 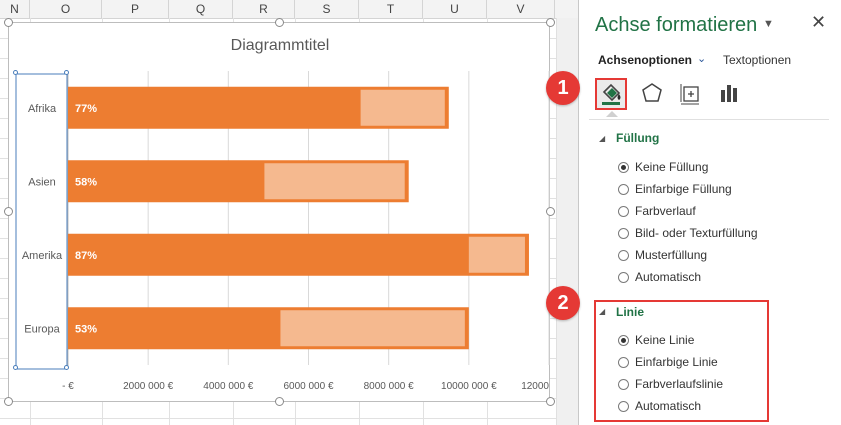 I want to click on category-label: Afrika, so click(x=42, y=109).